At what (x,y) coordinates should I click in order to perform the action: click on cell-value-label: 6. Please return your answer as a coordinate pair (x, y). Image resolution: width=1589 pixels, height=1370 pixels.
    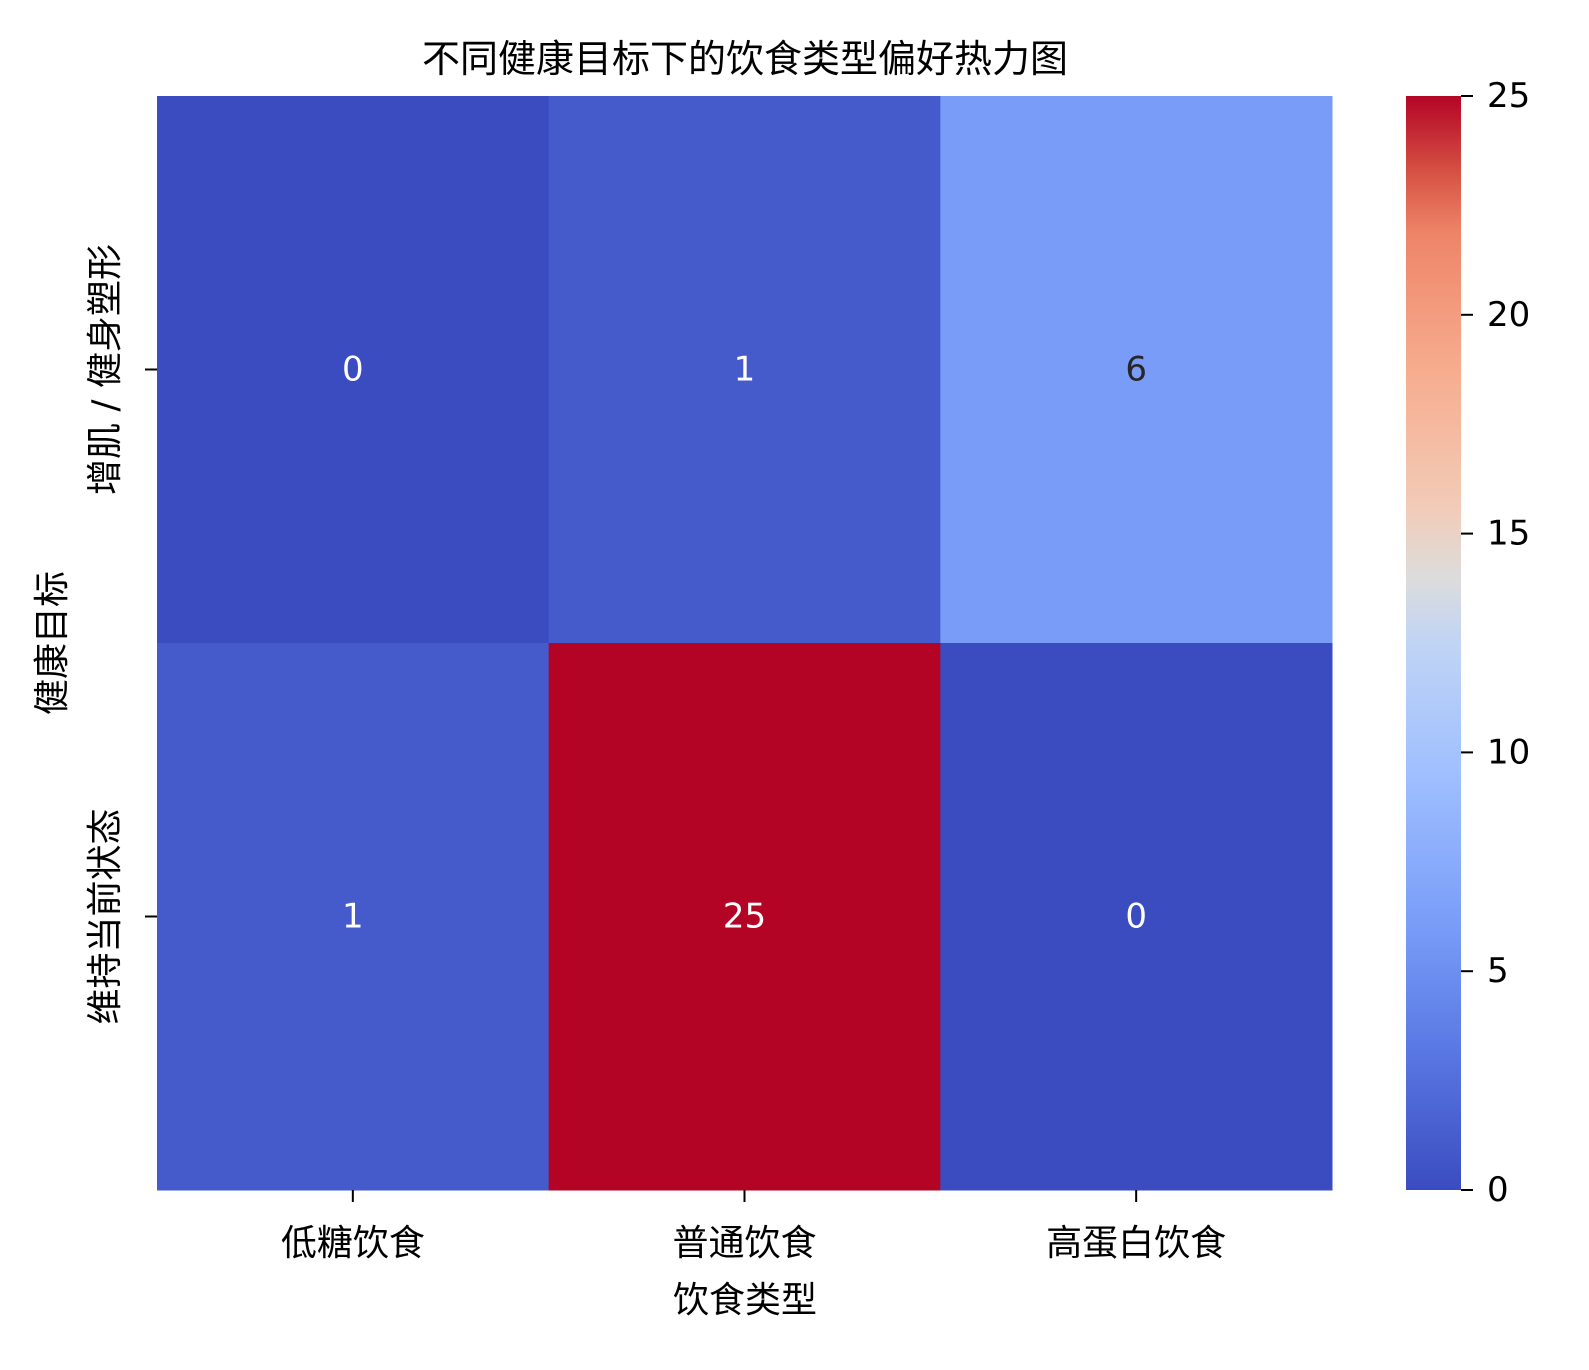
    Looking at the image, I should click on (1136, 370).